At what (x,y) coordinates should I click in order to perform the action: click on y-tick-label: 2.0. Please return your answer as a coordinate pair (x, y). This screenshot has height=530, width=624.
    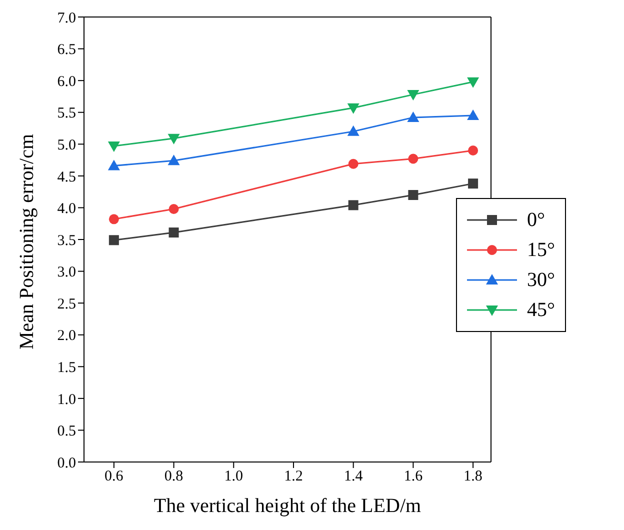
    Looking at the image, I should click on (66, 336).